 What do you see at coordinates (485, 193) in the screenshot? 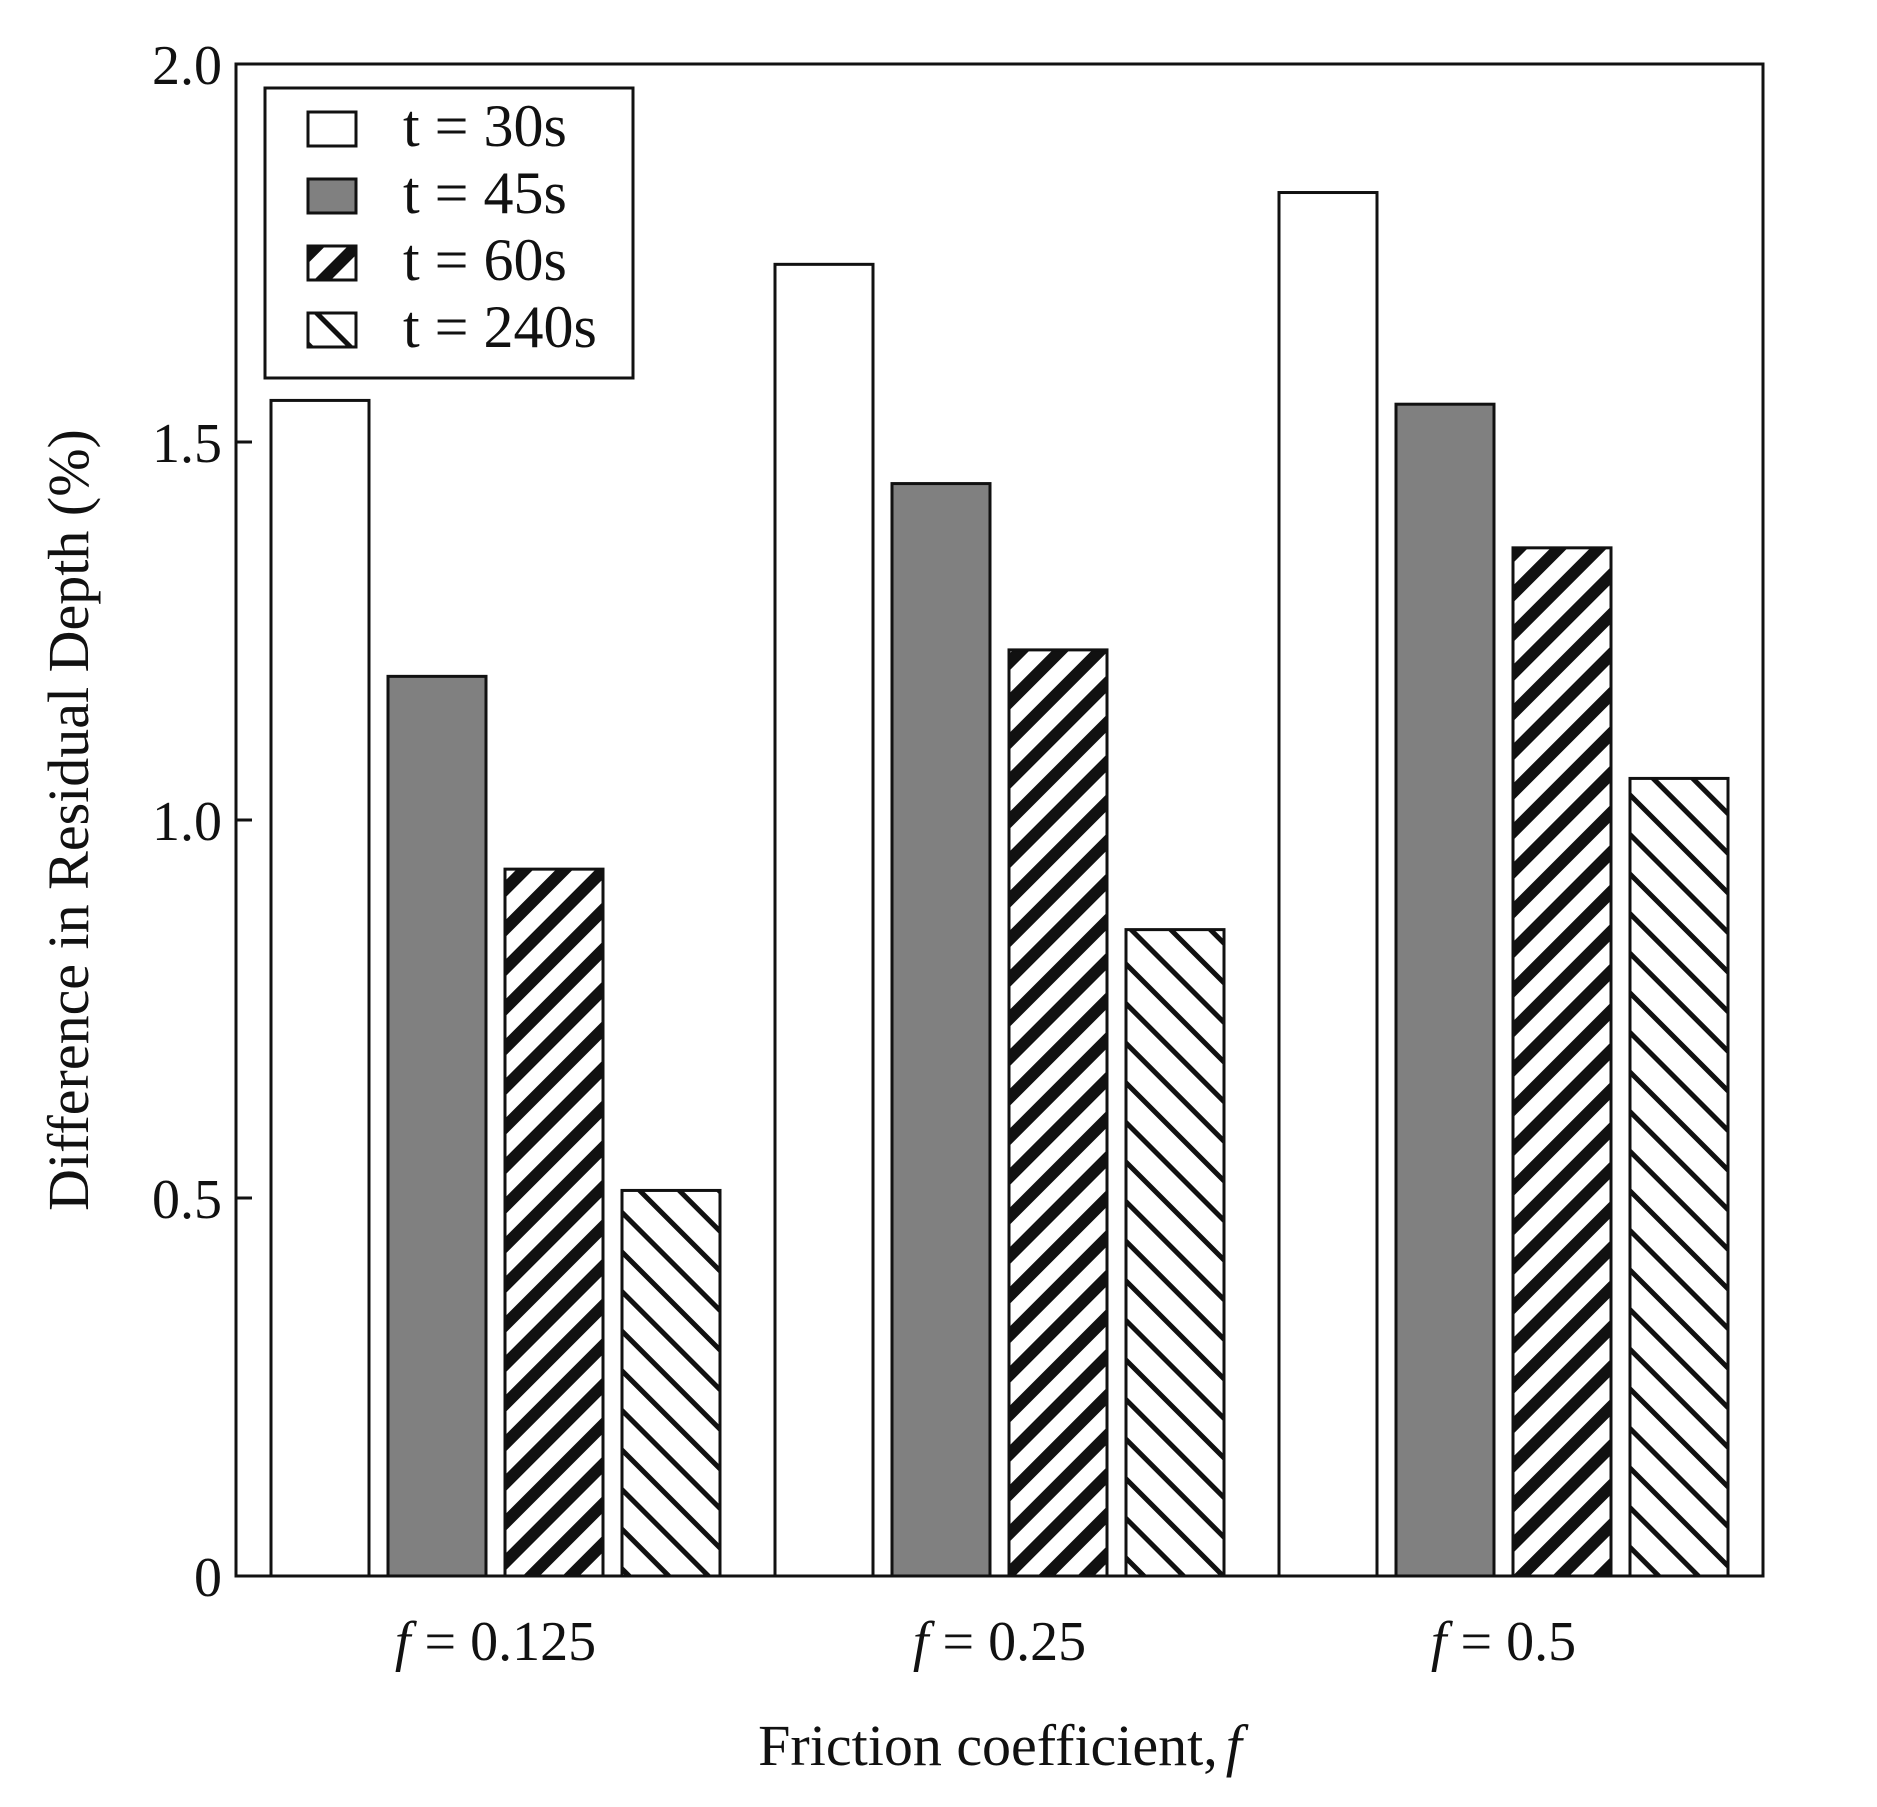
I see `legend-label: t = 45s` at bounding box center [485, 193].